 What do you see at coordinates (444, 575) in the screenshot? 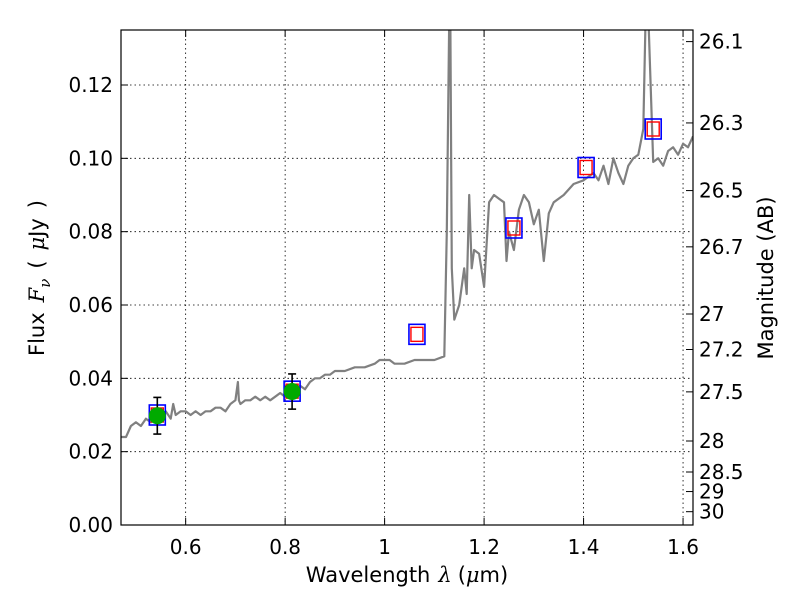
I see `x-axis-symbol: λ` at bounding box center [444, 575].